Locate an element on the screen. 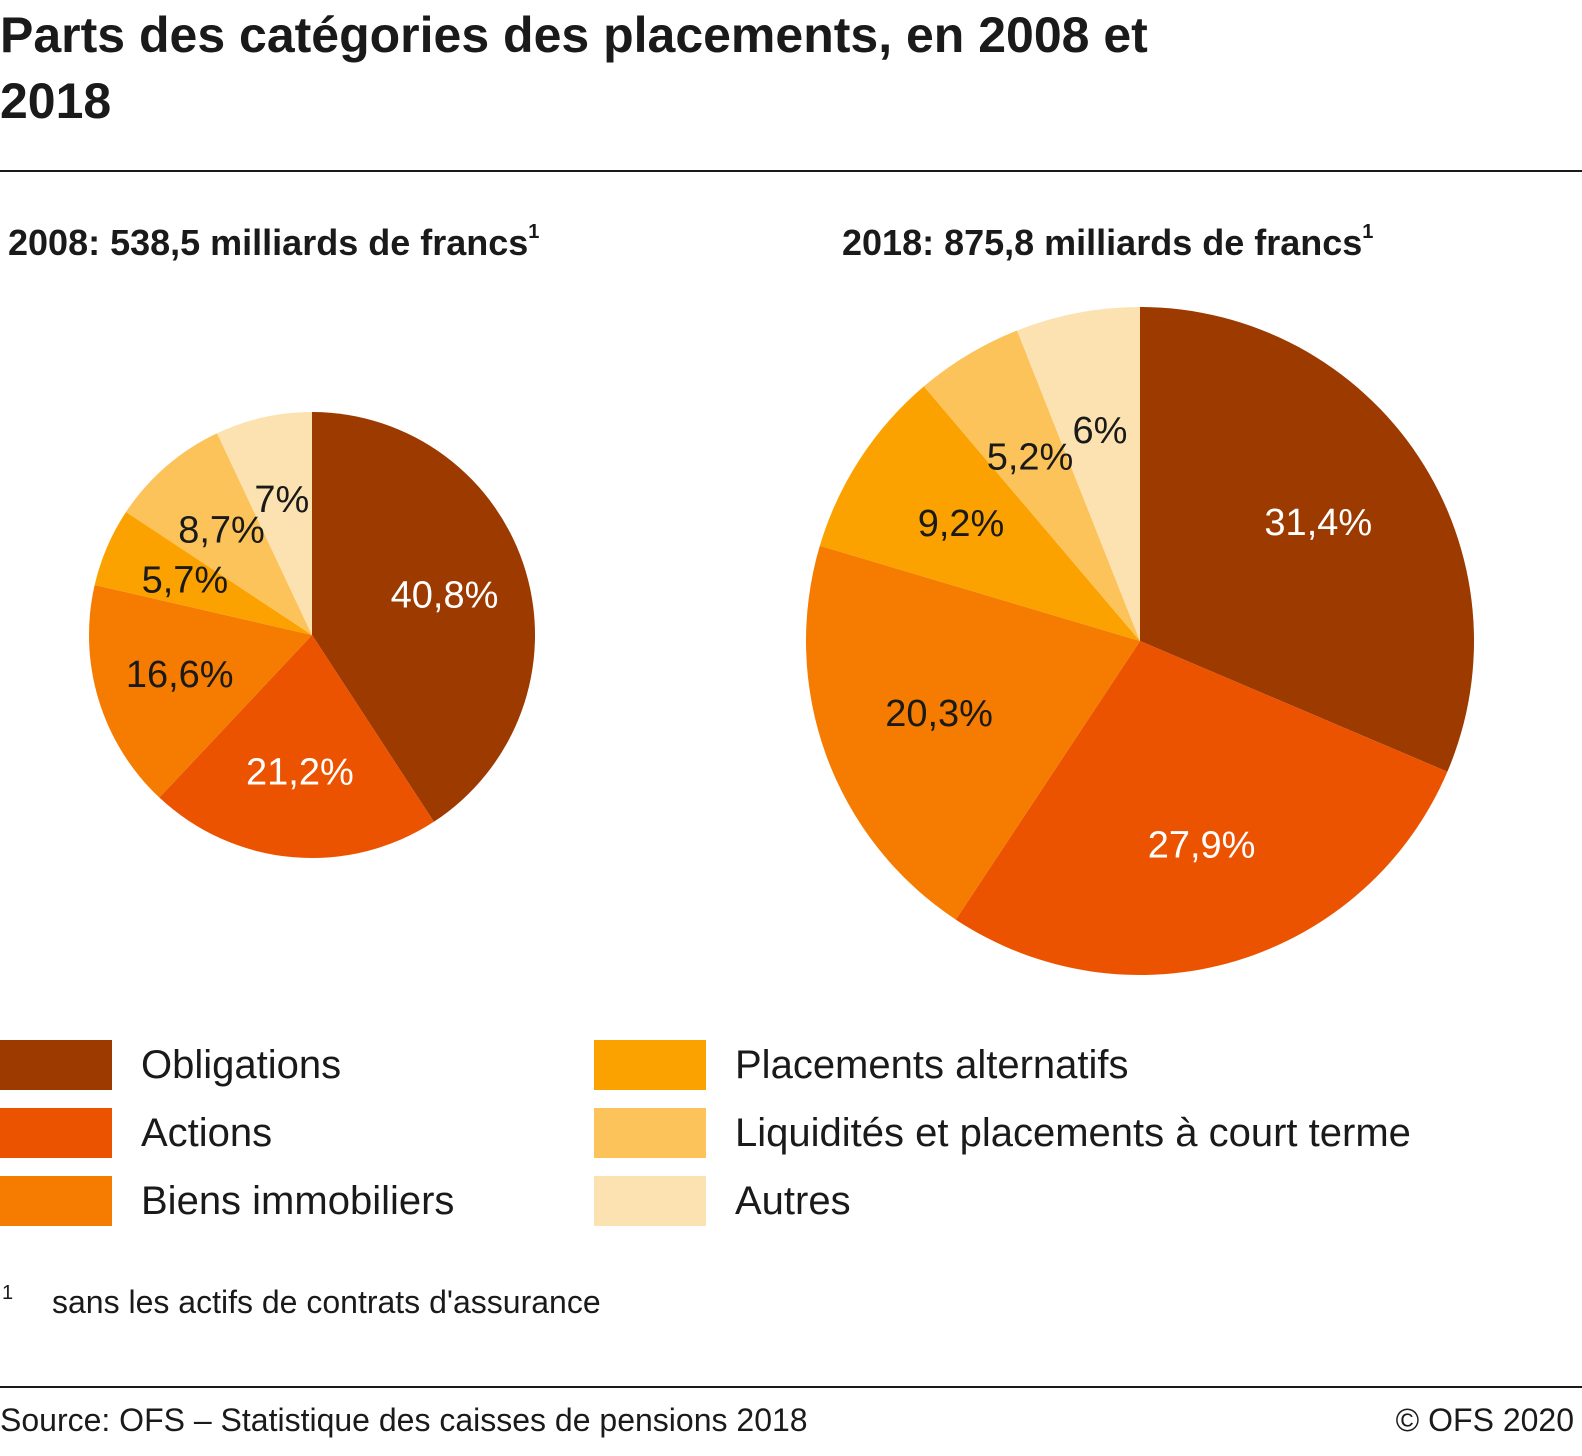  slice-label-actions: 27,9% is located at coordinates (1202, 846).